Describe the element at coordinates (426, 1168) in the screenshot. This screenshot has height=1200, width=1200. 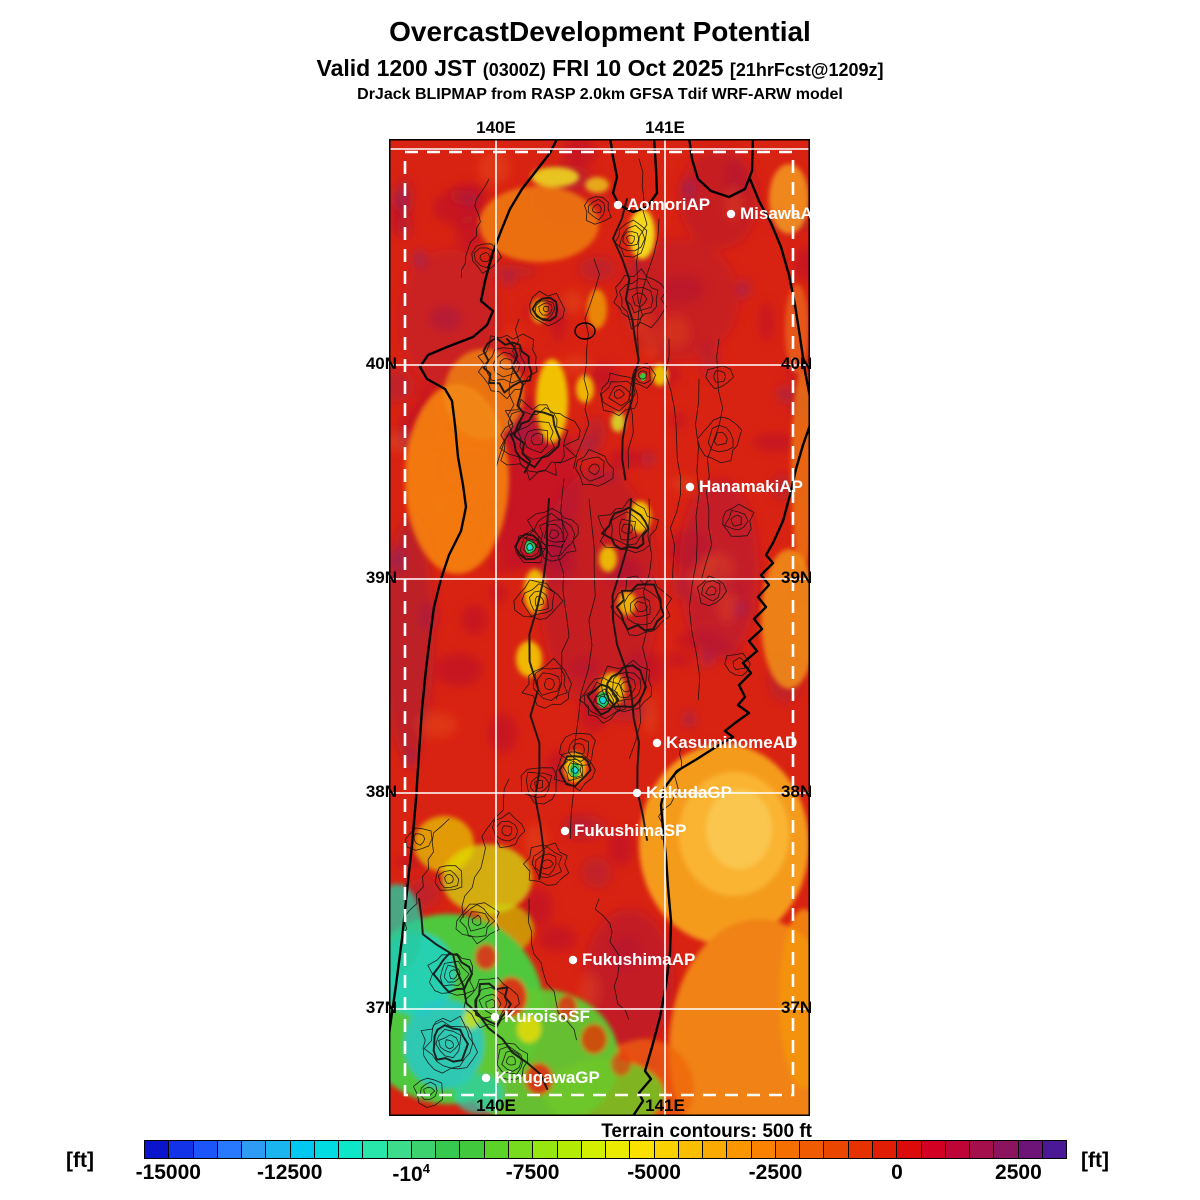
I see `colorbar-tick-exponent: 4` at that location.